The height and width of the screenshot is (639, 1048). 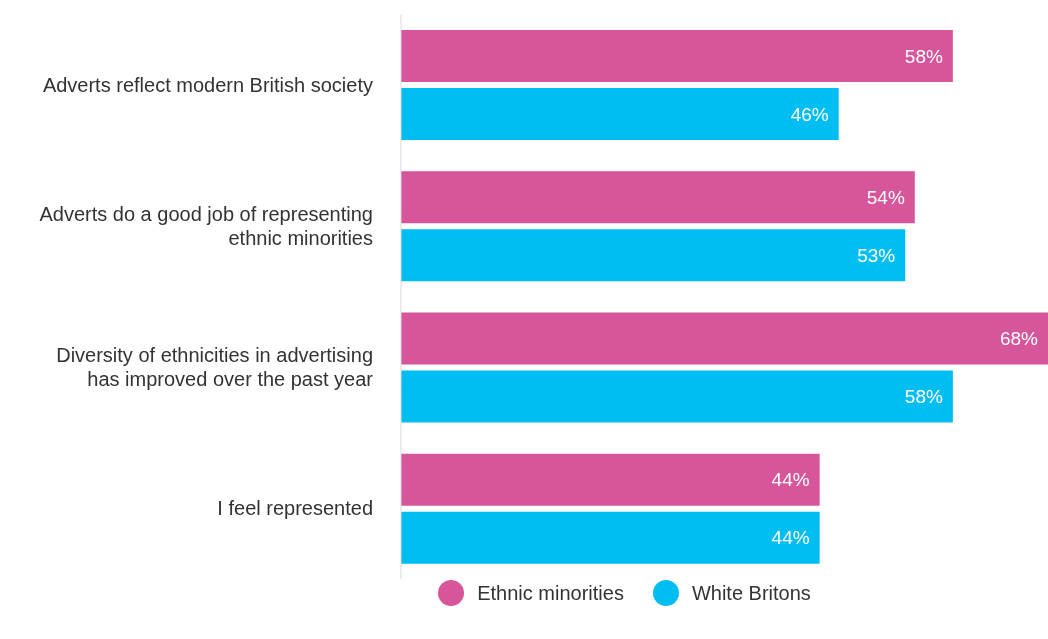 I want to click on legend-label: White Britons, so click(x=751, y=593).